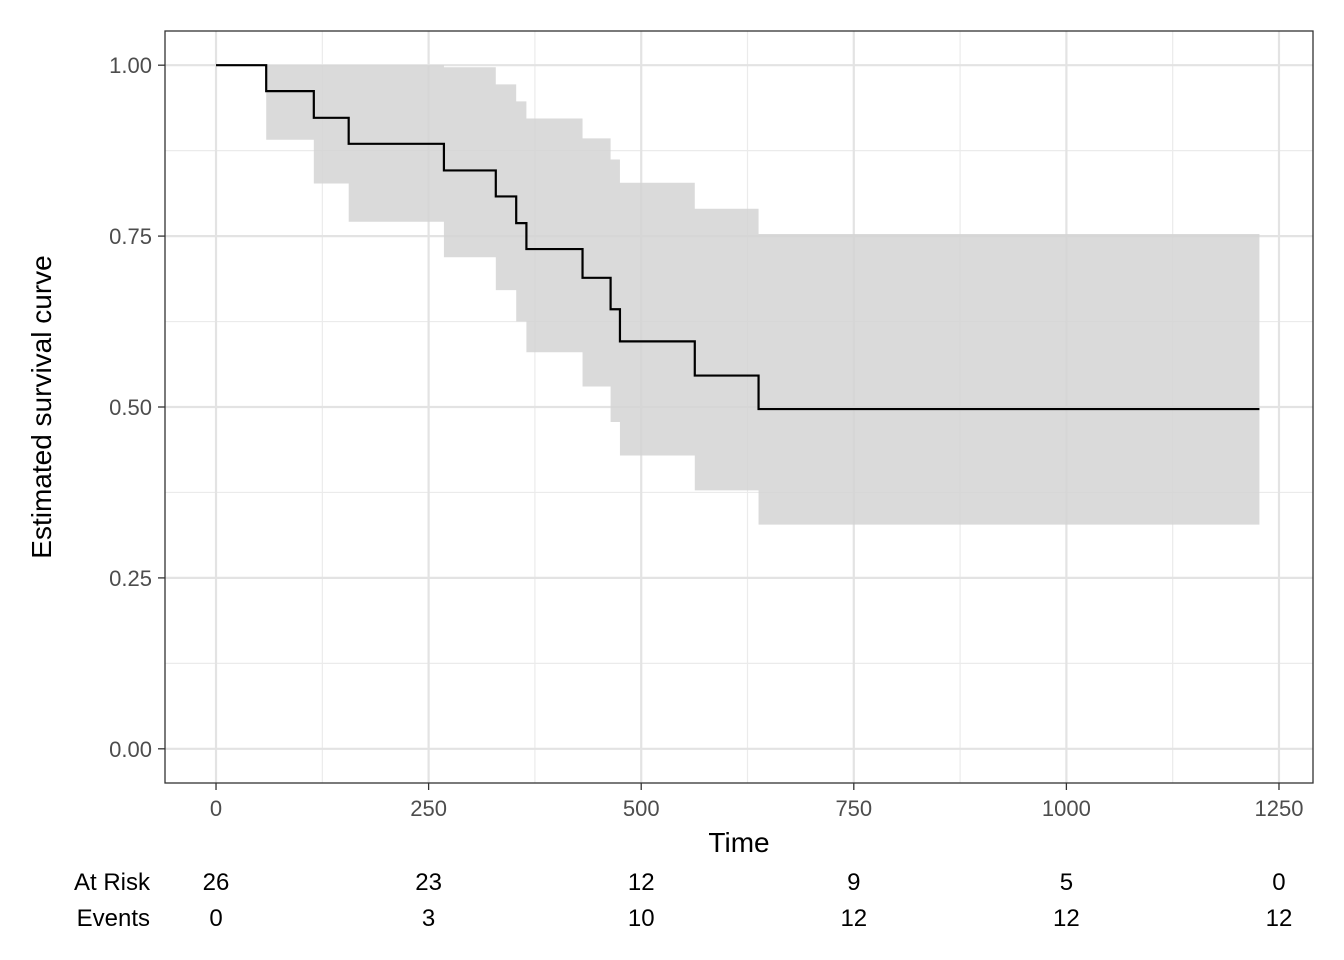 This screenshot has width=1344, height=960. What do you see at coordinates (757, 802) in the screenshot?
I see `x-axis-ticks: 0 250 500 750 1000 1250` at bounding box center [757, 802].